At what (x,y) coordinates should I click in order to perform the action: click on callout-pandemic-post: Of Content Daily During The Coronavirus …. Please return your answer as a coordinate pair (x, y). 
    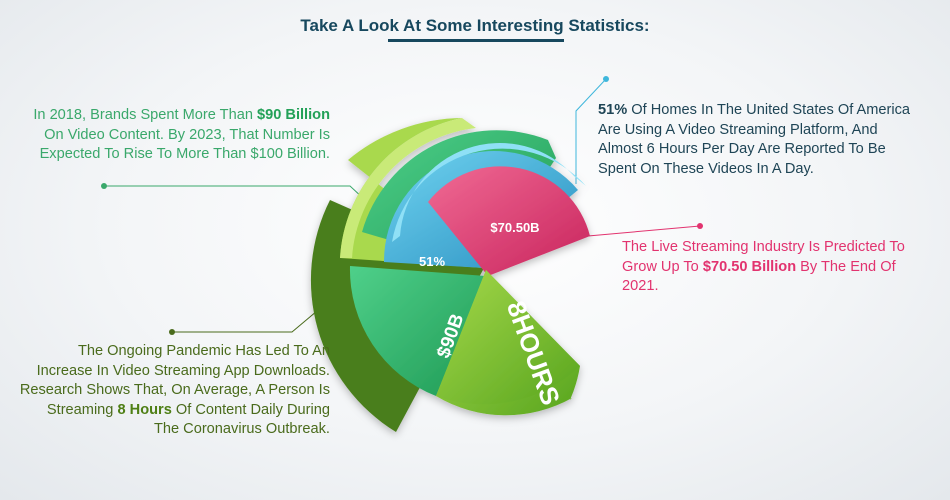
    Looking at the image, I should click on (241, 419).